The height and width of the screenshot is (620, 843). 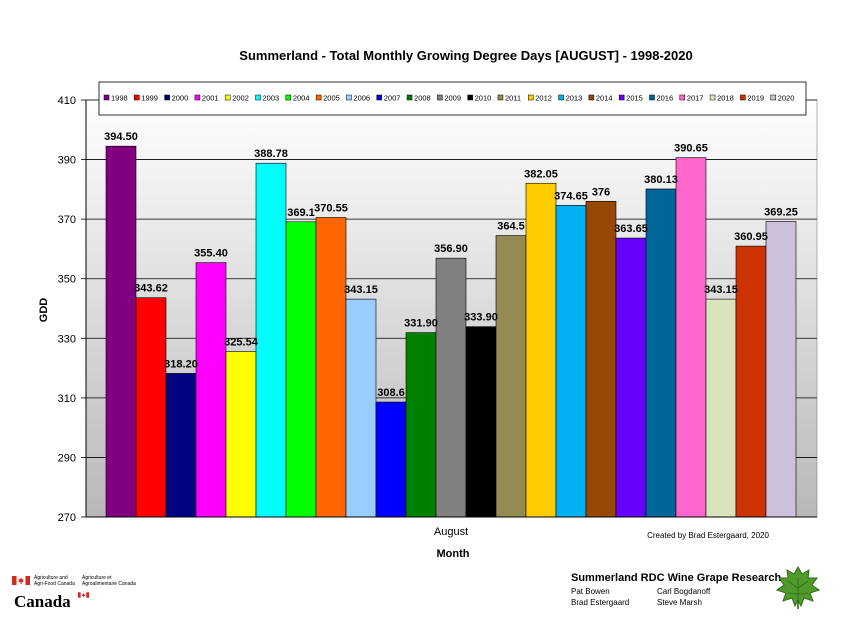 I want to click on bar-1999, so click(x=151, y=407).